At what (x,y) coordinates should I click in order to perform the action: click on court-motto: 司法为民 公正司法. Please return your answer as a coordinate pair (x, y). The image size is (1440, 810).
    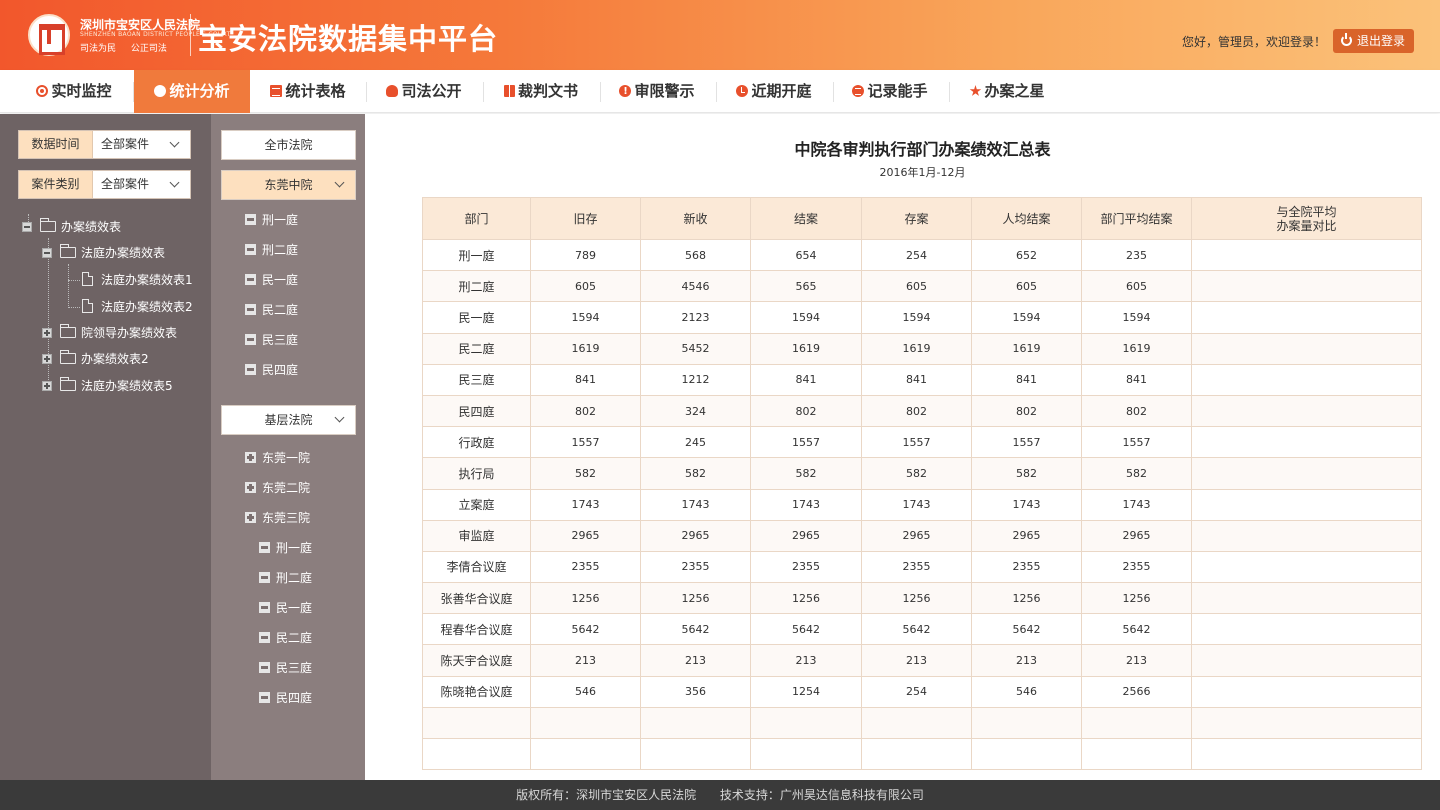
    Looking at the image, I should click on (123, 49).